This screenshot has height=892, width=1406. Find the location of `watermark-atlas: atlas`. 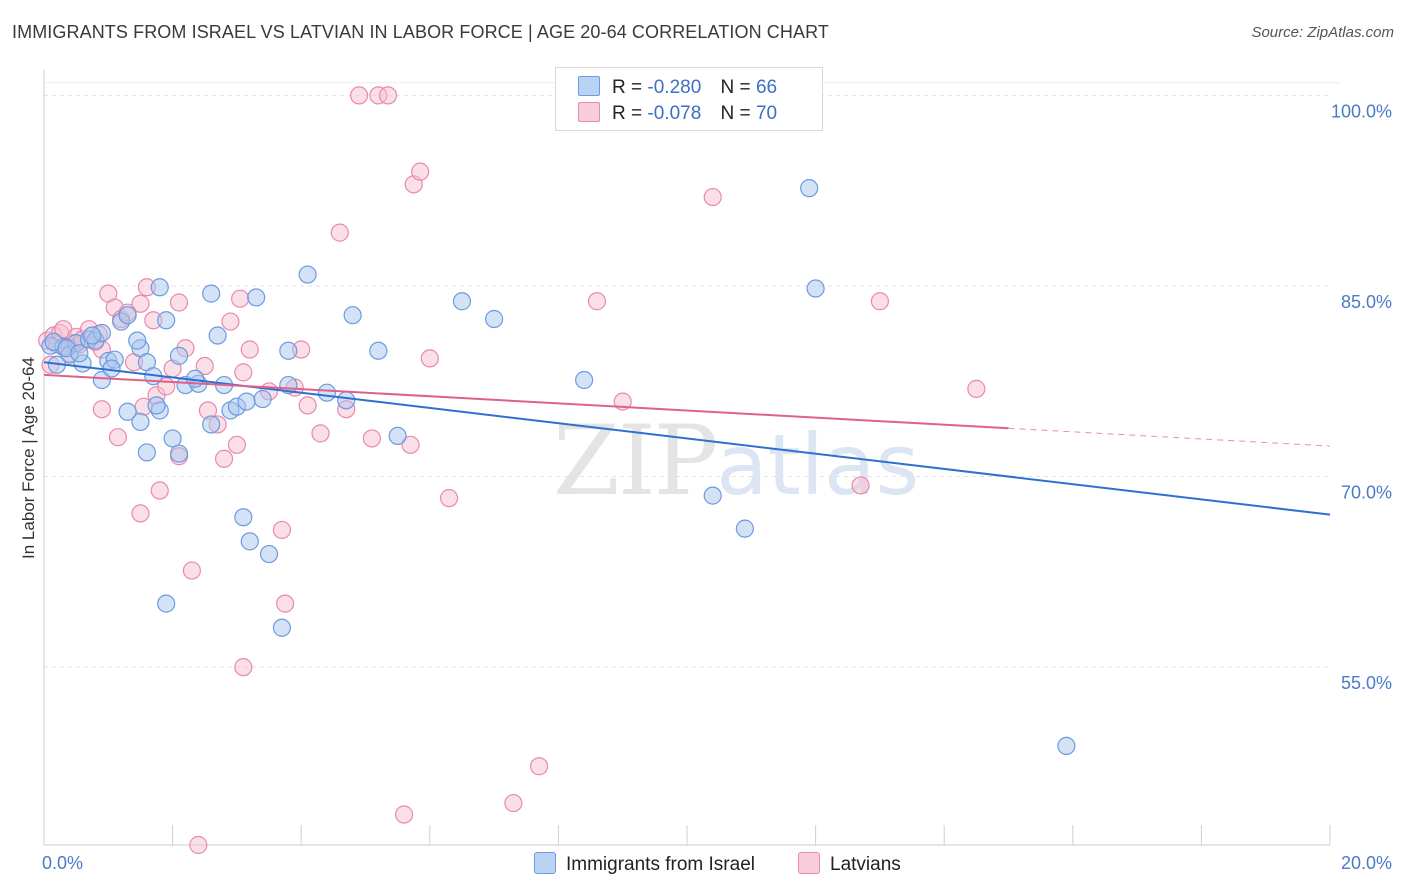

watermark-atlas: atlas is located at coordinates (818, 465).